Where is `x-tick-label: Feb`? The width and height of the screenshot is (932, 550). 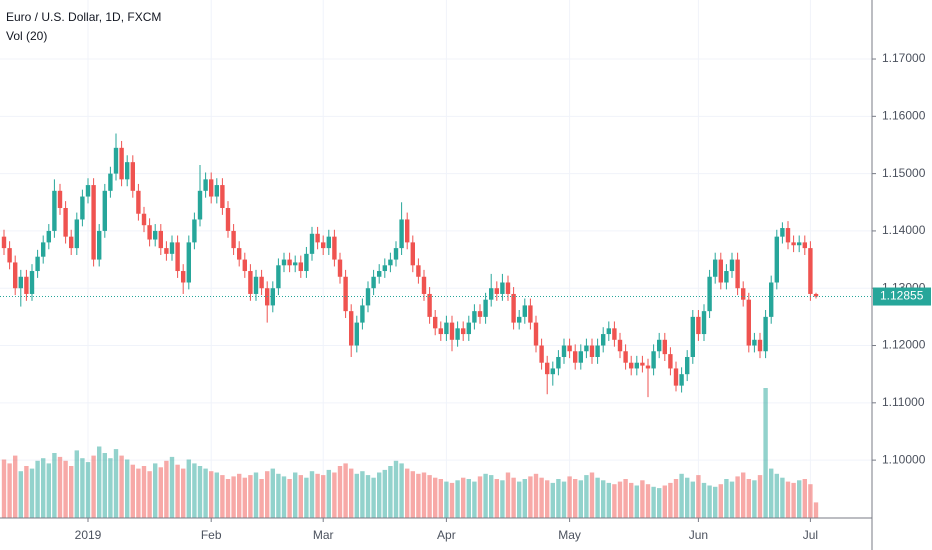 x-tick-label: Feb is located at coordinates (211, 535).